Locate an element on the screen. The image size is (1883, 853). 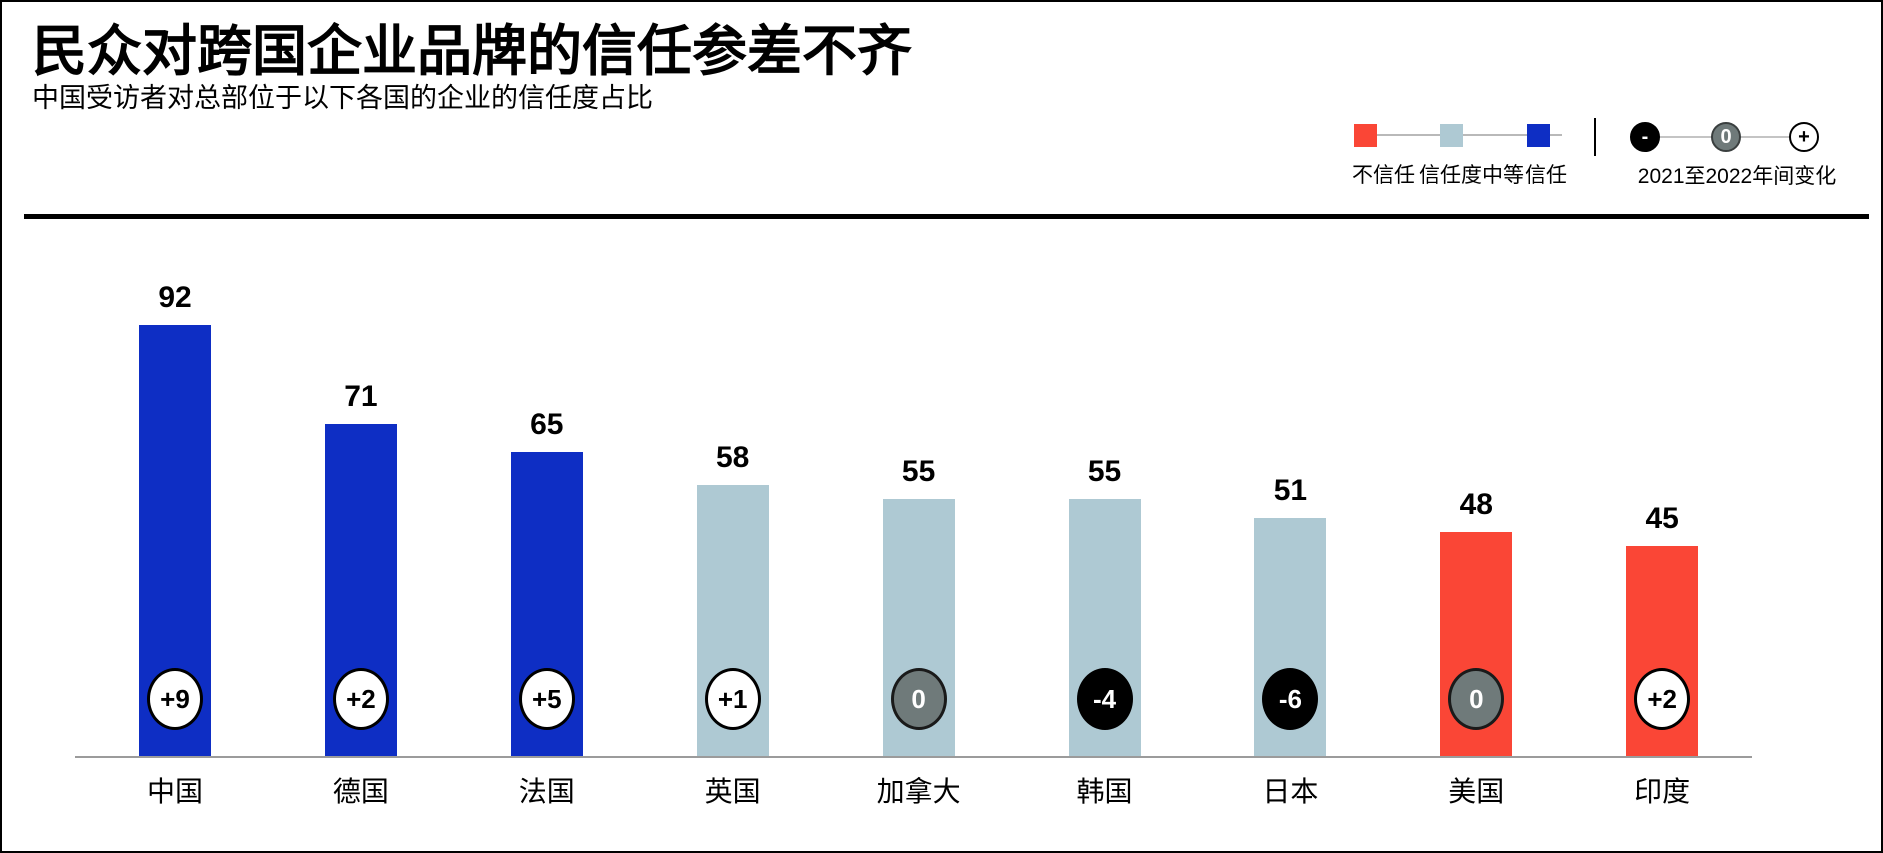
bar-column: 71 +2 is located at coordinates (361, 379).